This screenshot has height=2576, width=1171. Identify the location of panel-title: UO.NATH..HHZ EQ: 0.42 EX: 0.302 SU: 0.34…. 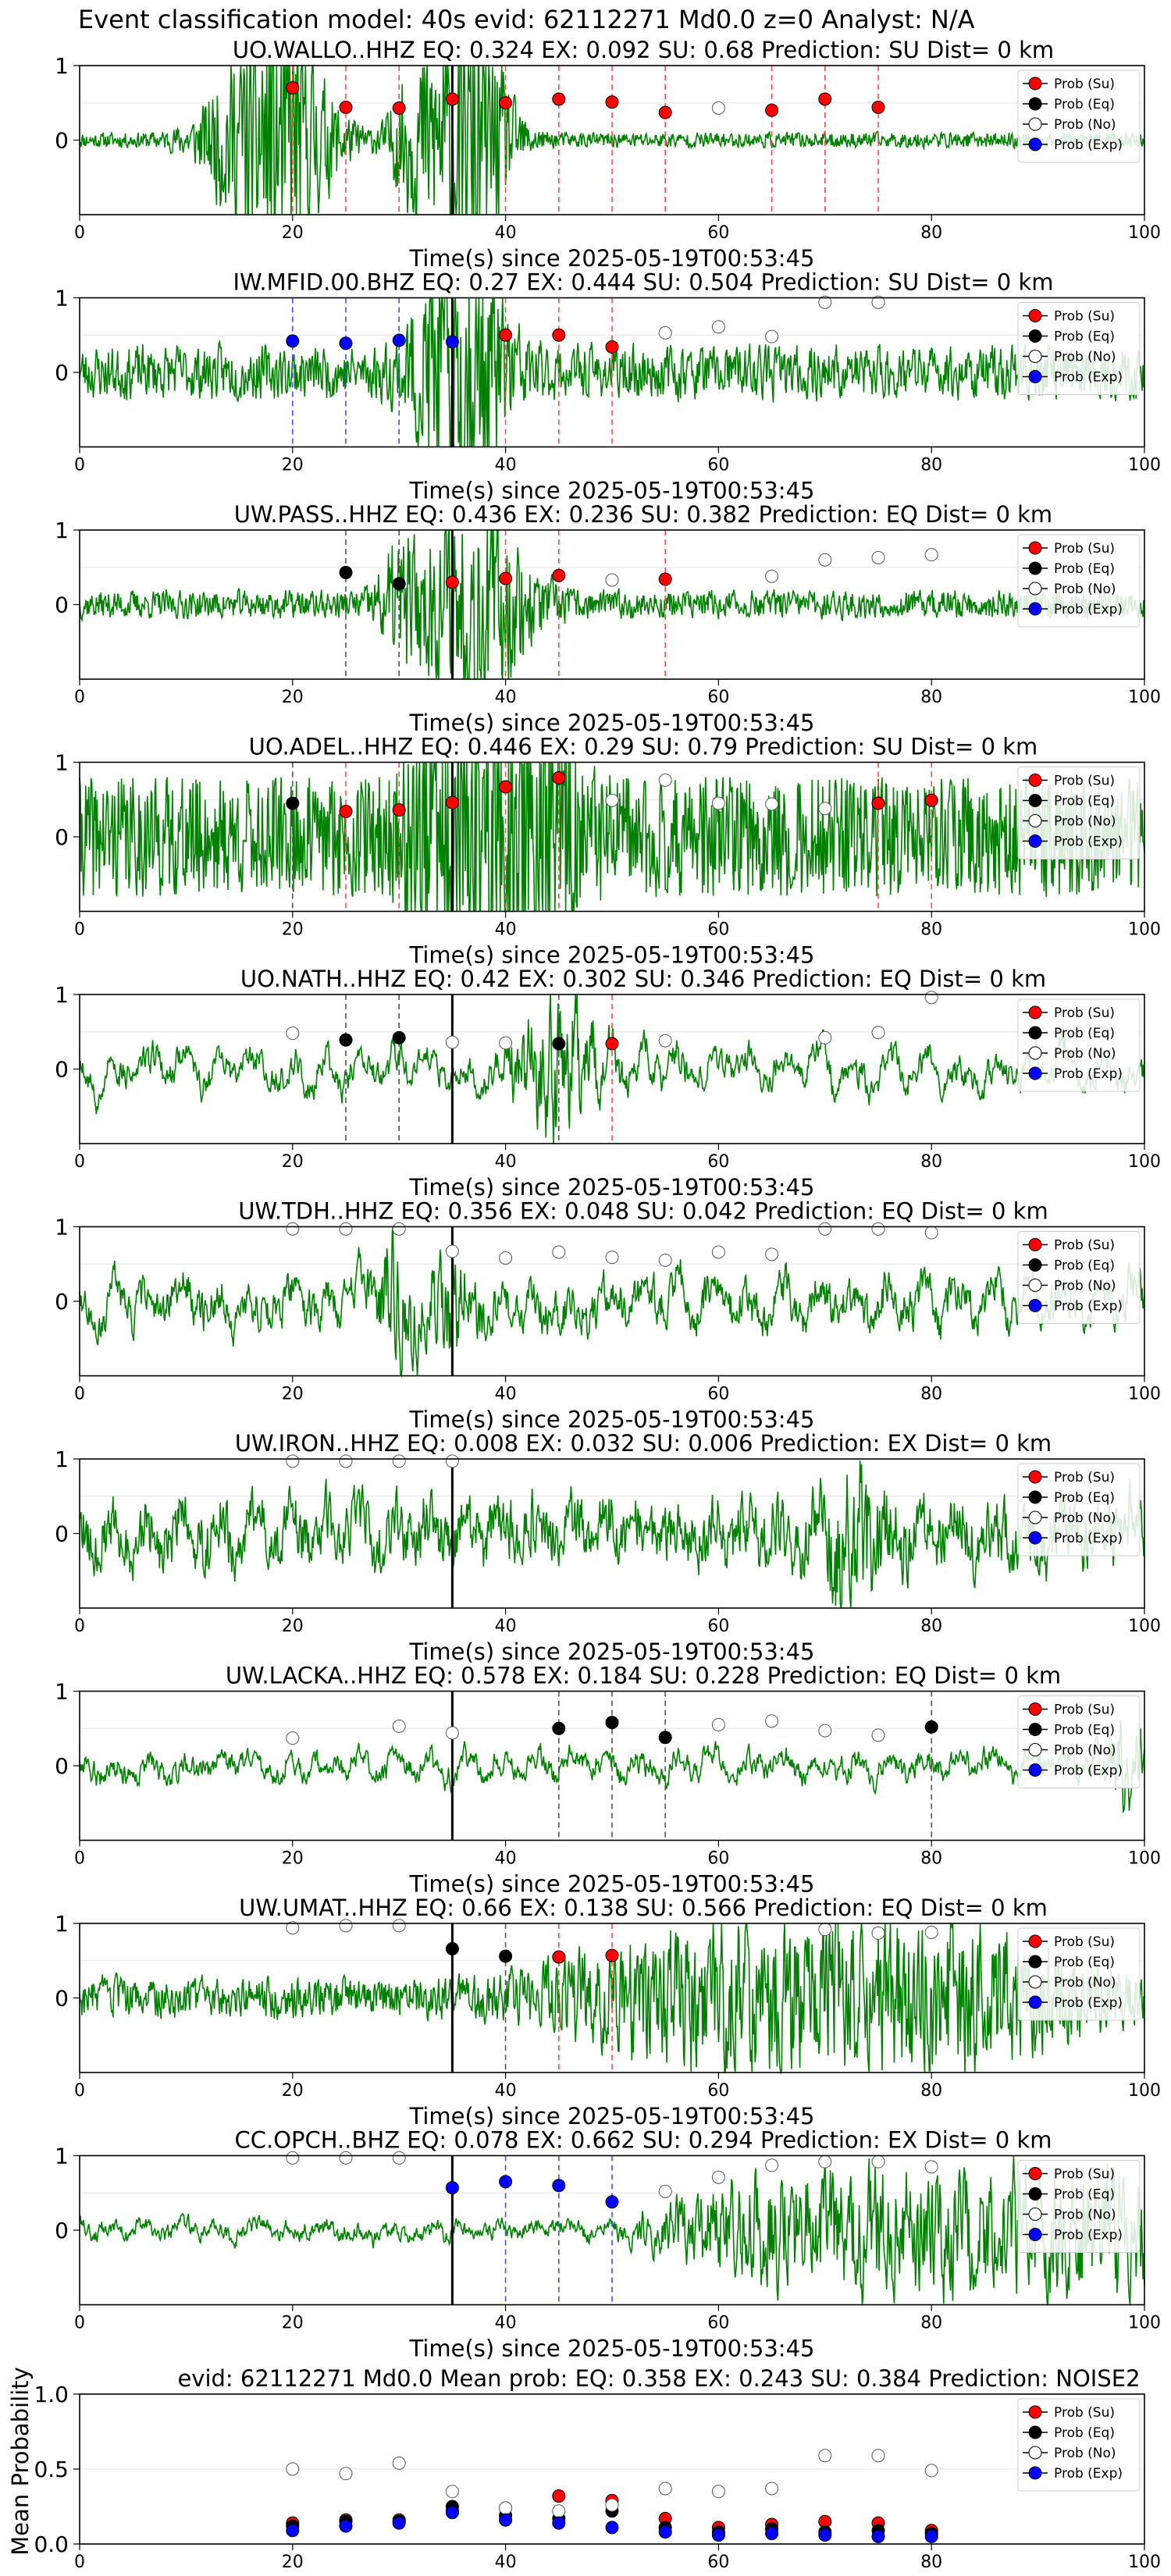
(643, 979).